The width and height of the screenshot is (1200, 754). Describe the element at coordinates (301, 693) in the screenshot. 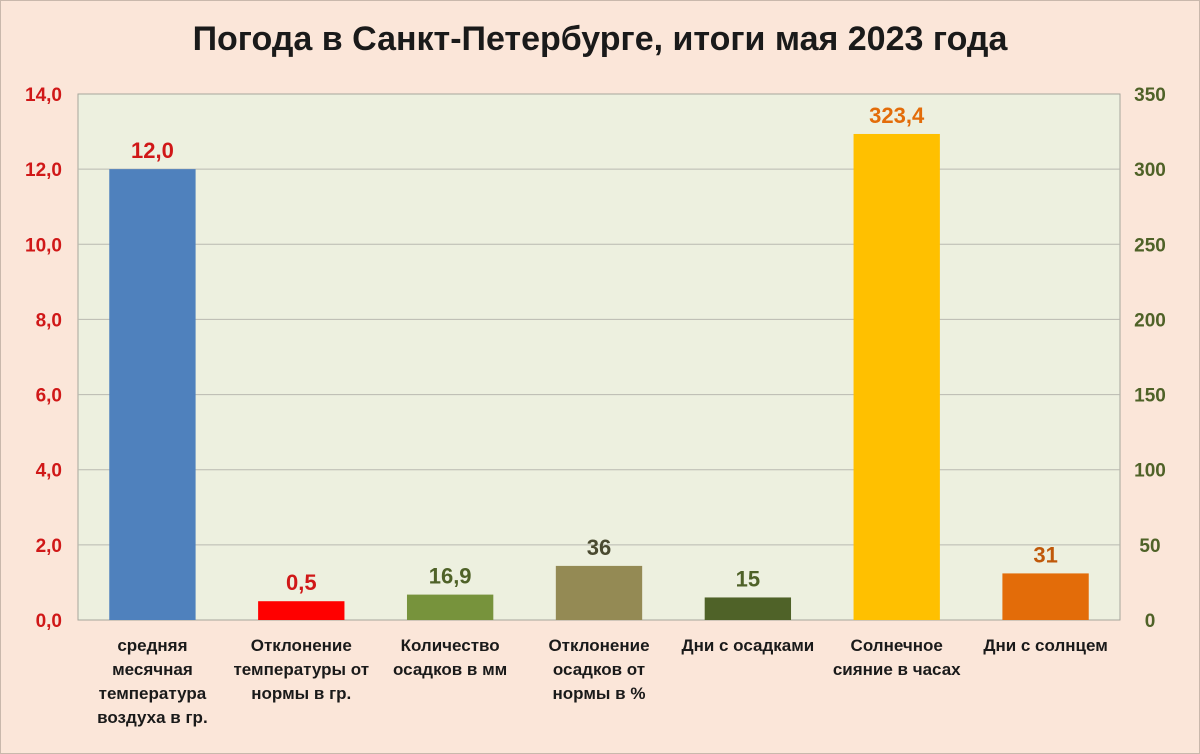

I see `category-label: нормы в гр.` at that location.